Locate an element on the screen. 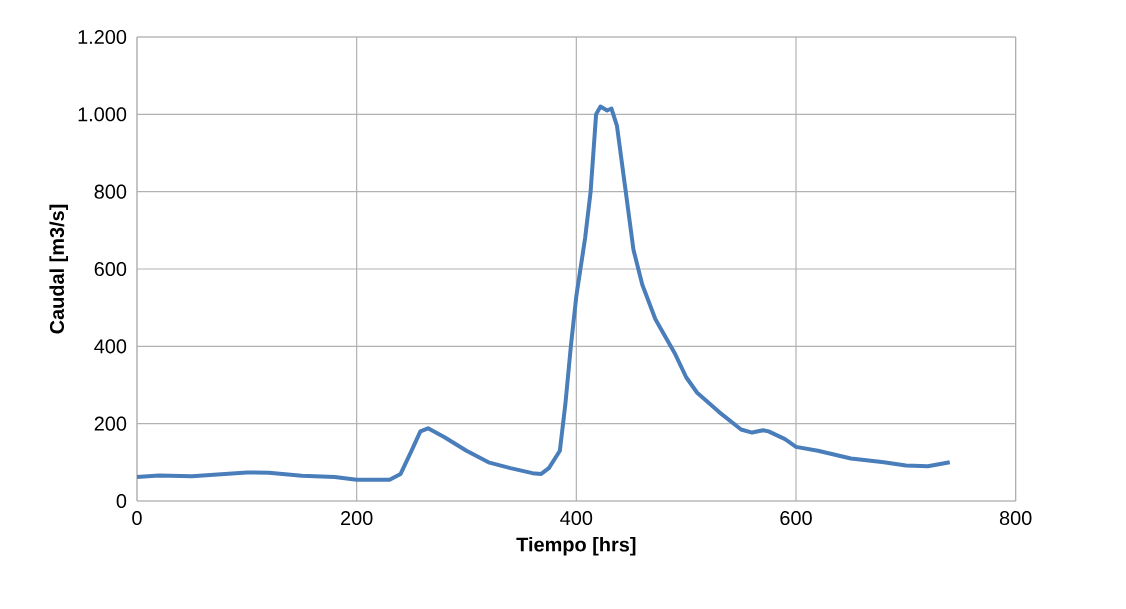  y-tick-label: 200 is located at coordinates (110, 423).